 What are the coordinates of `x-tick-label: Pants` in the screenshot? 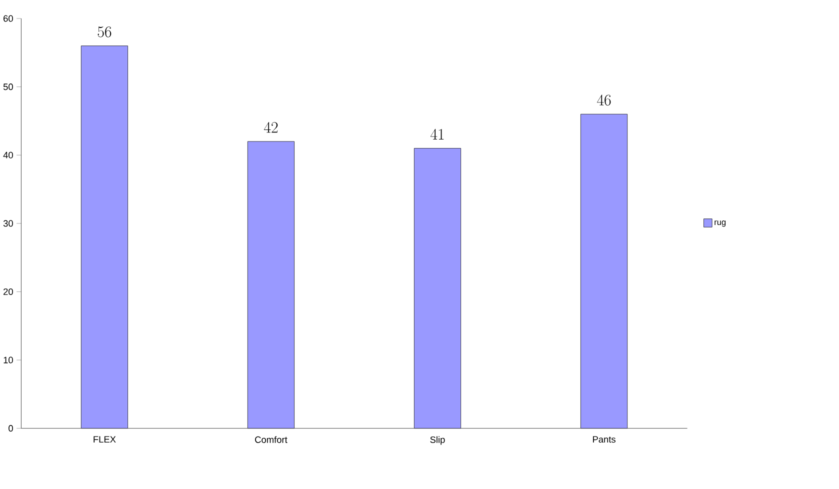 It's located at (604, 439).